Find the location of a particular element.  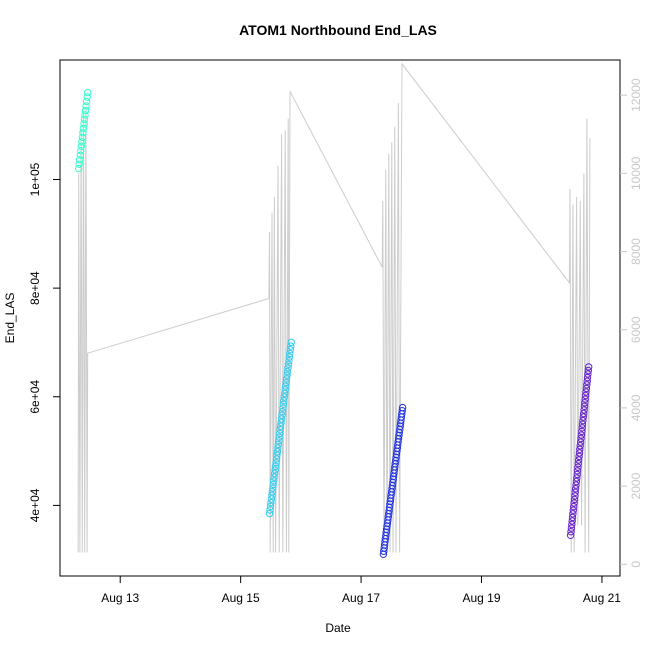

y-axis-left: 4e+04 6e+04 8e+04 1e+05 is located at coordinates (44, 342).